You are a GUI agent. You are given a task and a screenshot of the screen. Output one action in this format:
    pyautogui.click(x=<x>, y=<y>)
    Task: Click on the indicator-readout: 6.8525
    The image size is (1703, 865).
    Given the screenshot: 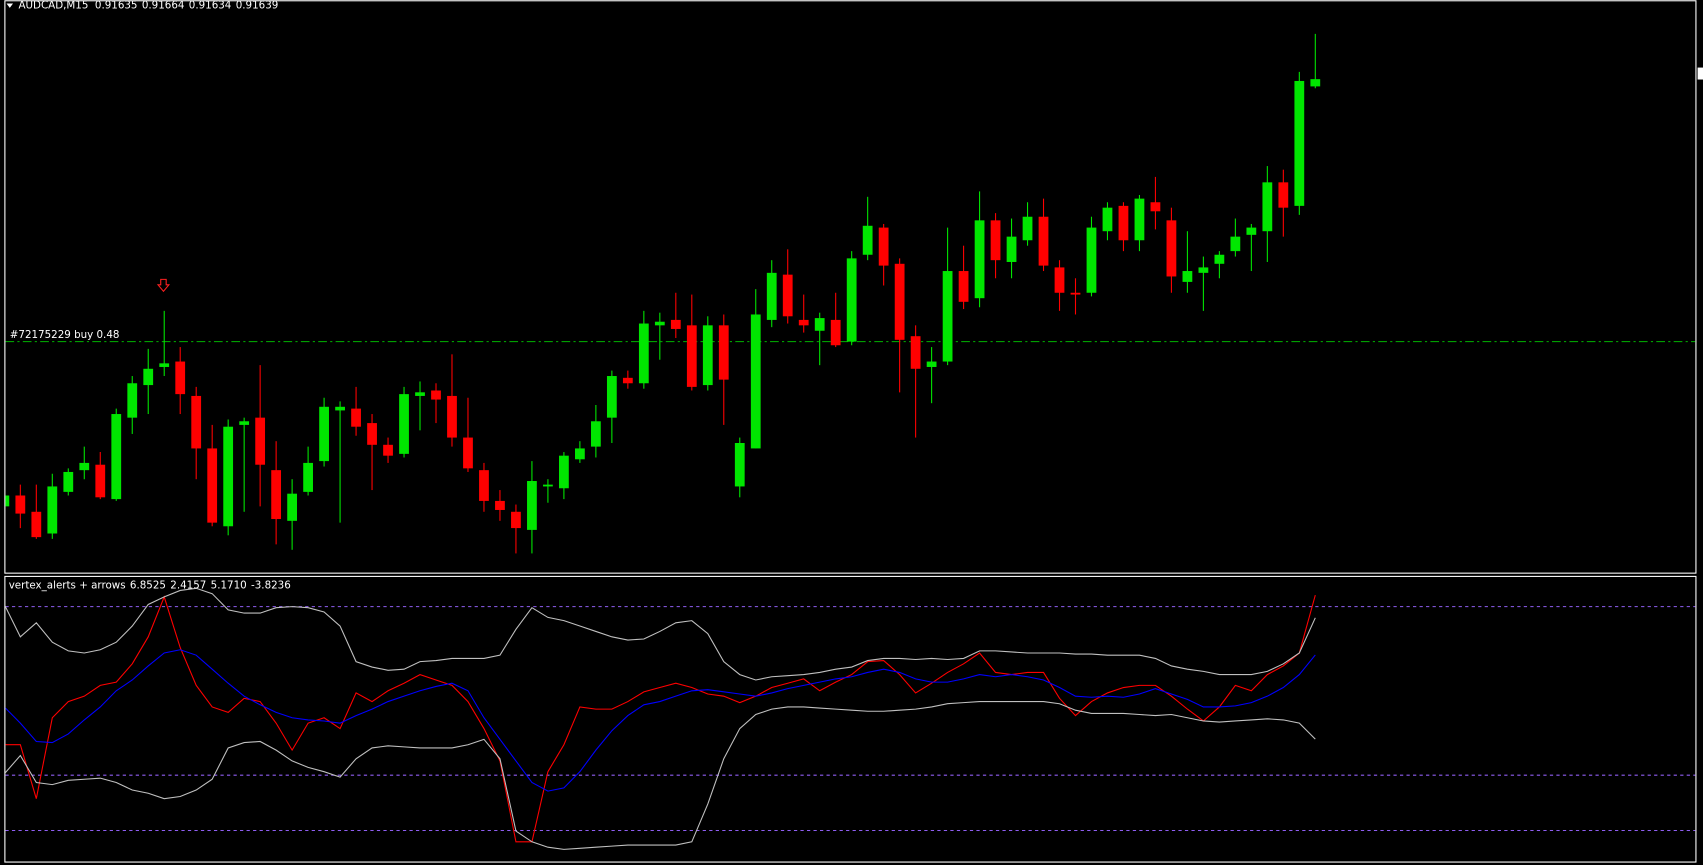 What is the action you would take?
    pyautogui.click(x=148, y=586)
    